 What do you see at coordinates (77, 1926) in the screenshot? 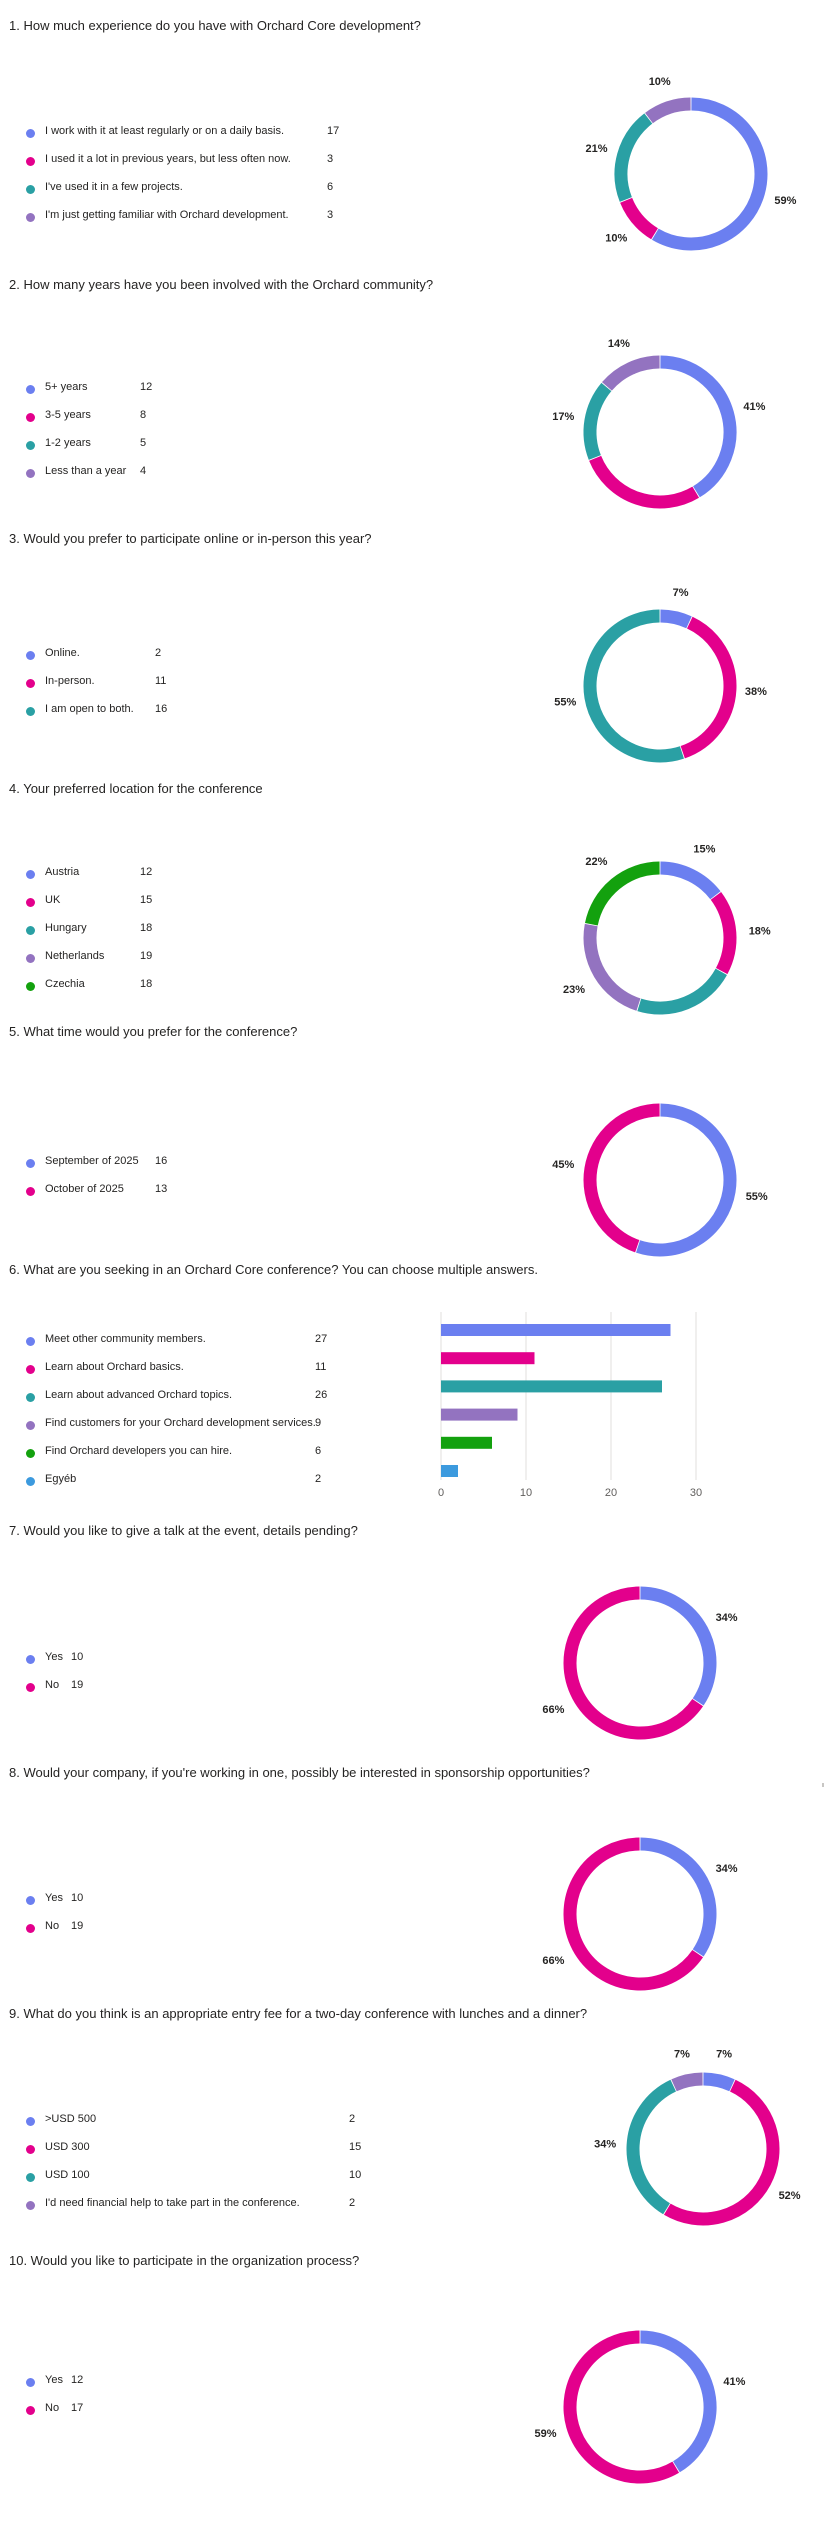
I see `q8-legend-count: 19` at bounding box center [77, 1926].